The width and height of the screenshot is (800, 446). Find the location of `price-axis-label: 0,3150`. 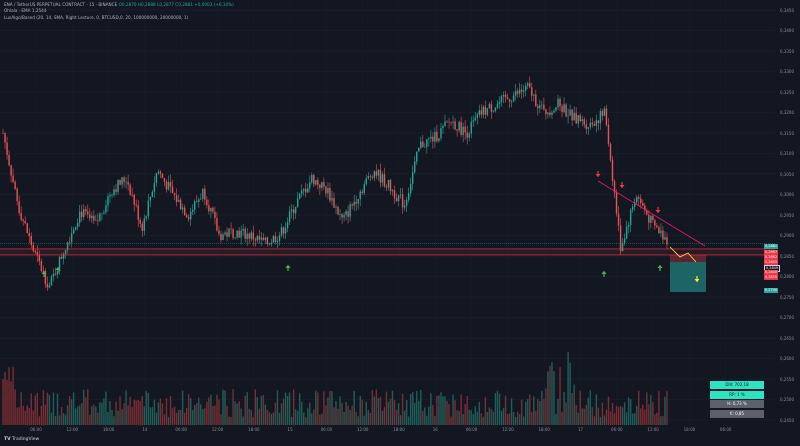

price-axis-label: 0,3150 is located at coordinates (787, 133).